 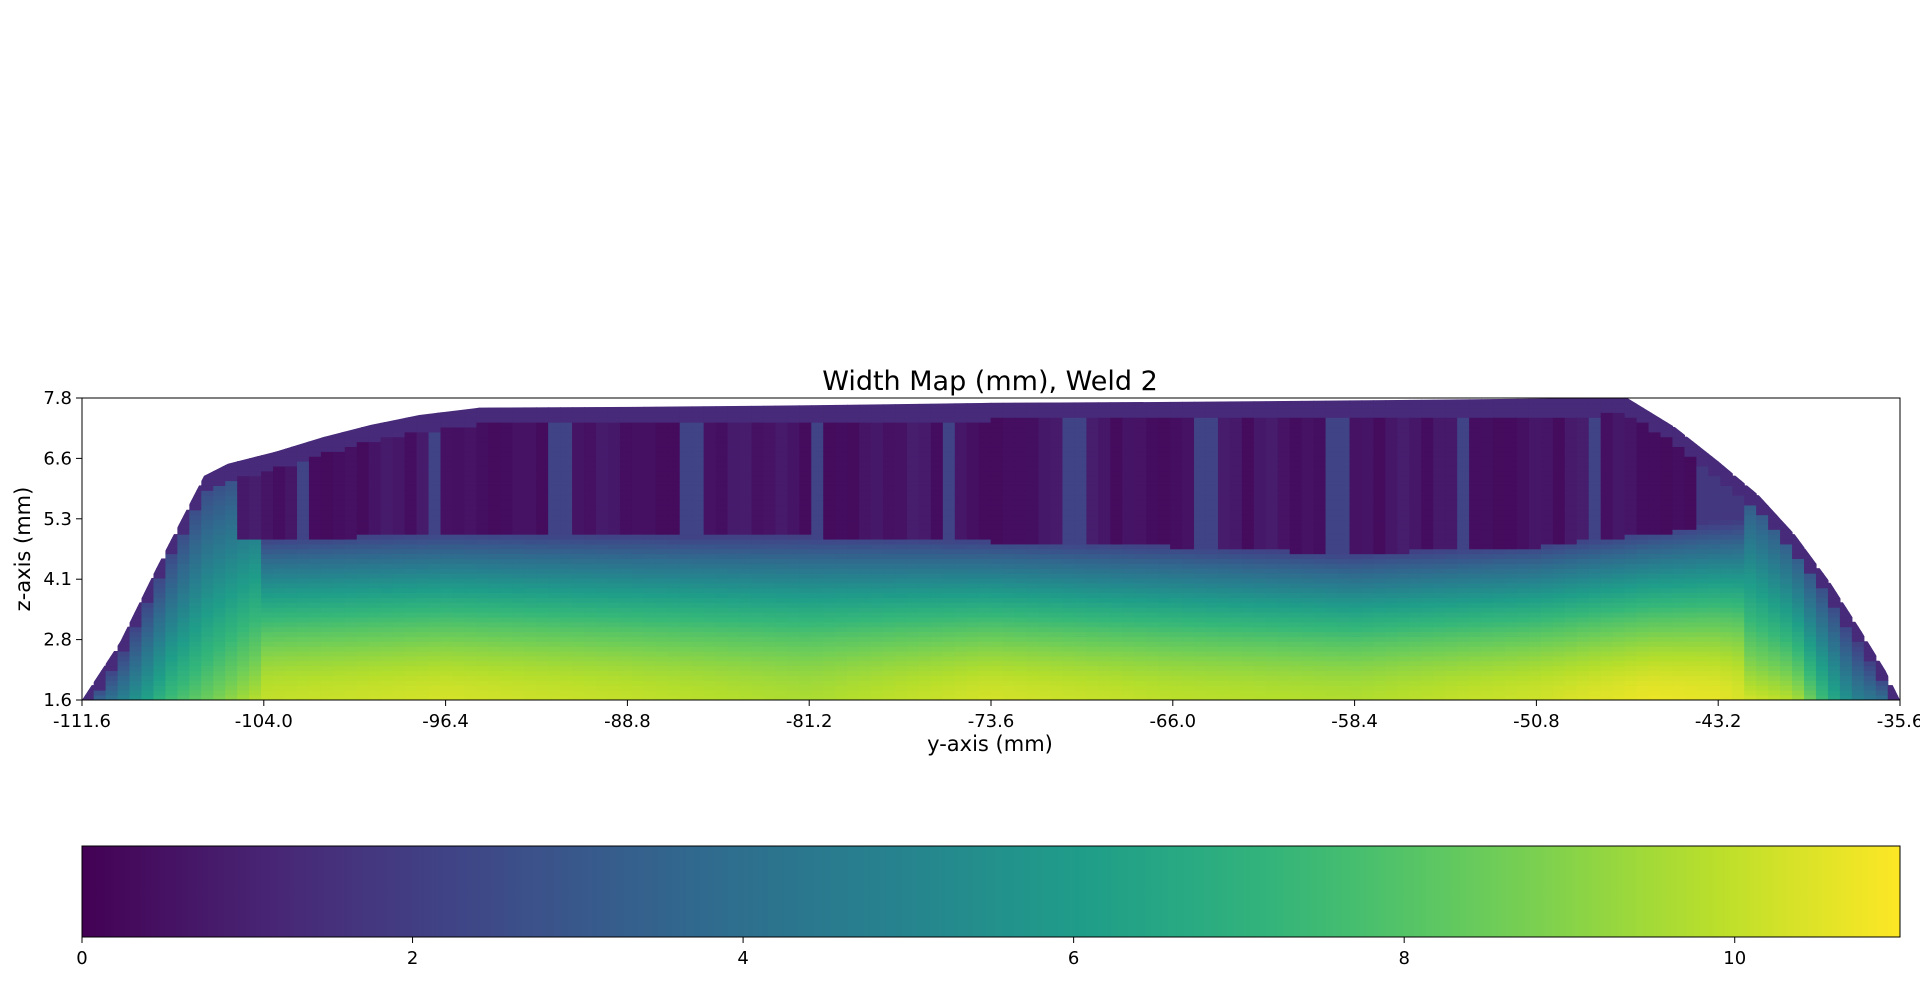 What do you see at coordinates (990, 381) in the screenshot?
I see `heatmap-title: Width Map (mm), Weld 2` at bounding box center [990, 381].